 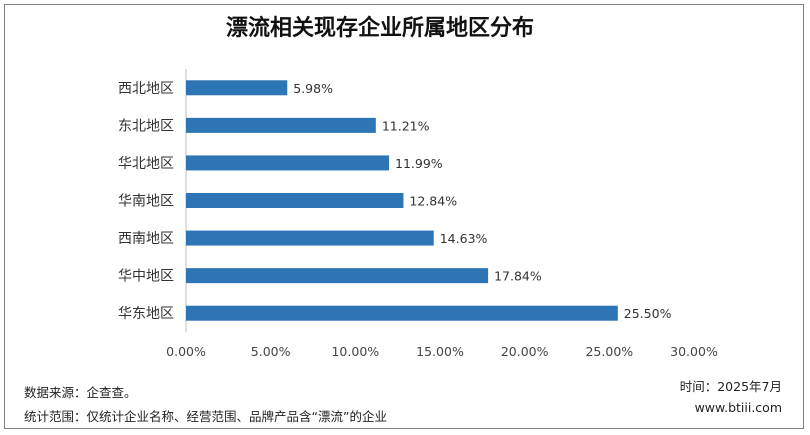 What do you see at coordinates (419, 163) in the screenshot?
I see `value-label: 11.99%` at bounding box center [419, 163].